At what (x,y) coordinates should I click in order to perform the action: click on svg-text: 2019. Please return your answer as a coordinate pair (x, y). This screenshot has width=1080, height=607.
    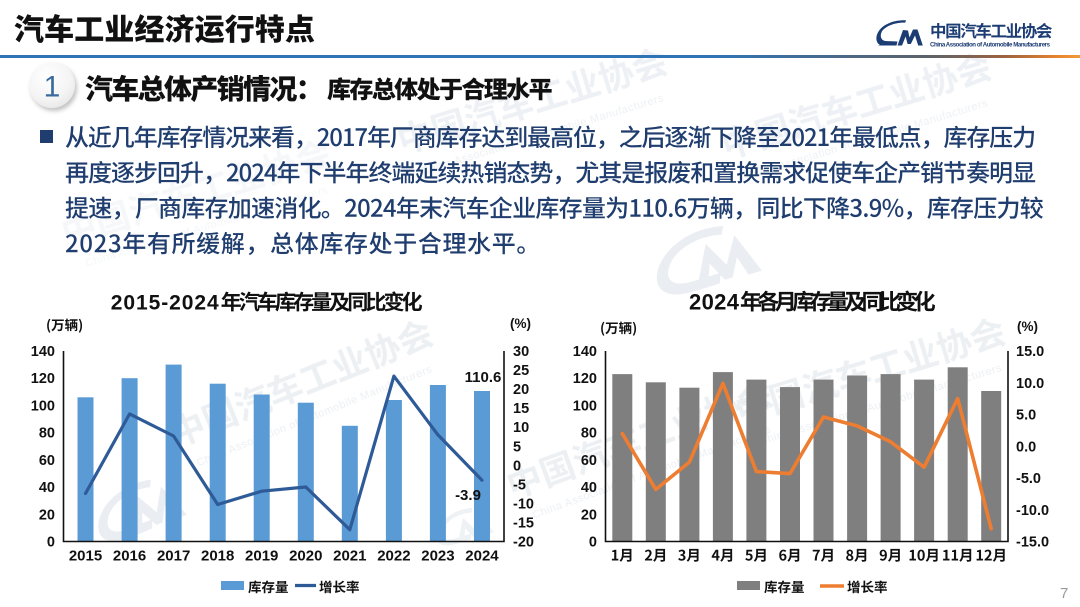
    Looking at the image, I should click on (261, 556).